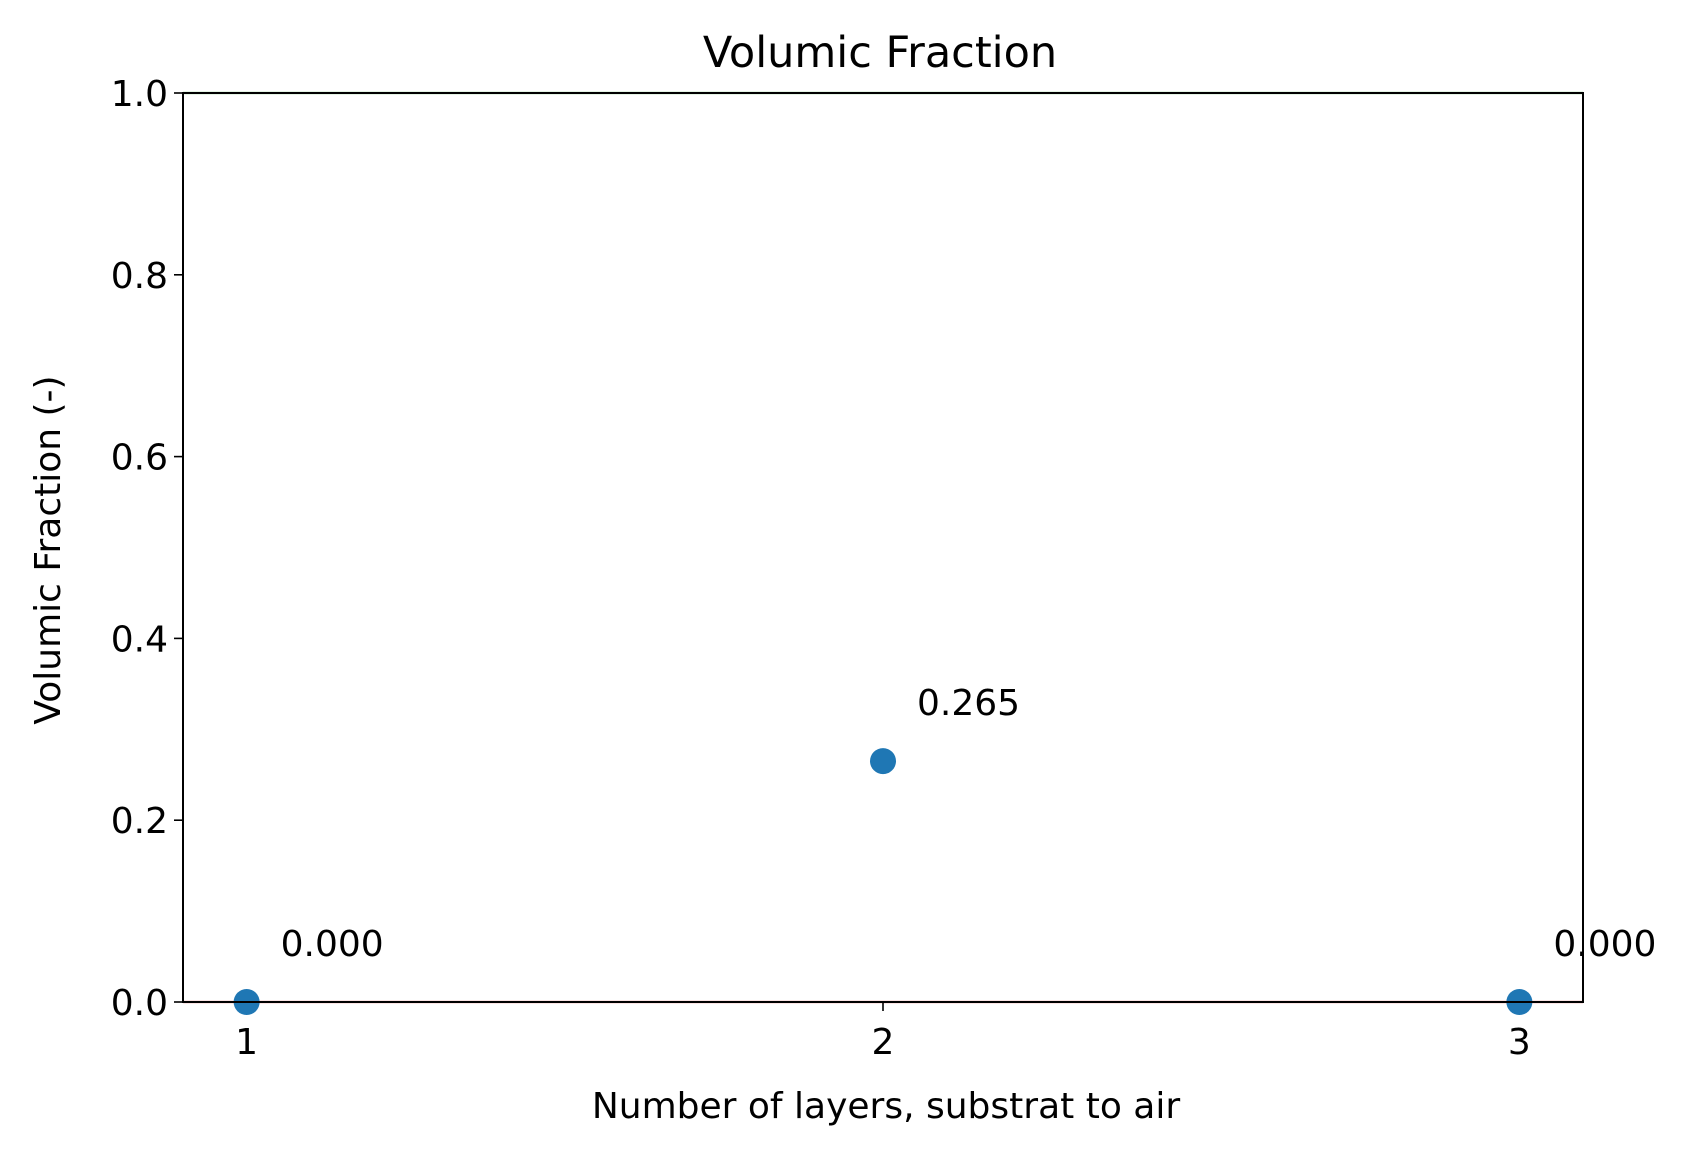  What do you see at coordinates (139, 458) in the screenshot?
I see `y-tick-label: 0.6` at bounding box center [139, 458].